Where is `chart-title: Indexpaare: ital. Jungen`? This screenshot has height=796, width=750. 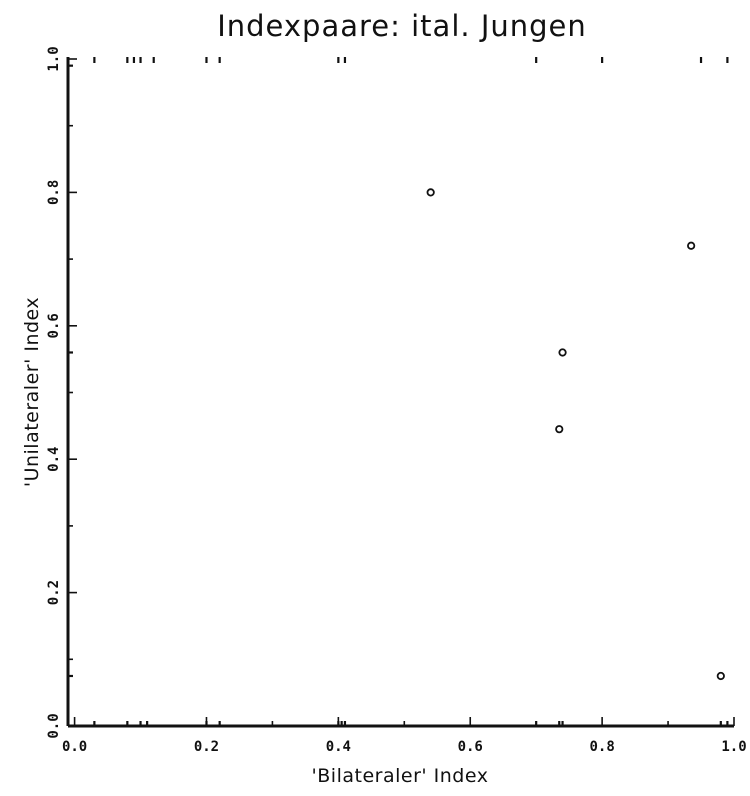 chart-title: Indexpaare: ital. Jungen is located at coordinates (402, 26).